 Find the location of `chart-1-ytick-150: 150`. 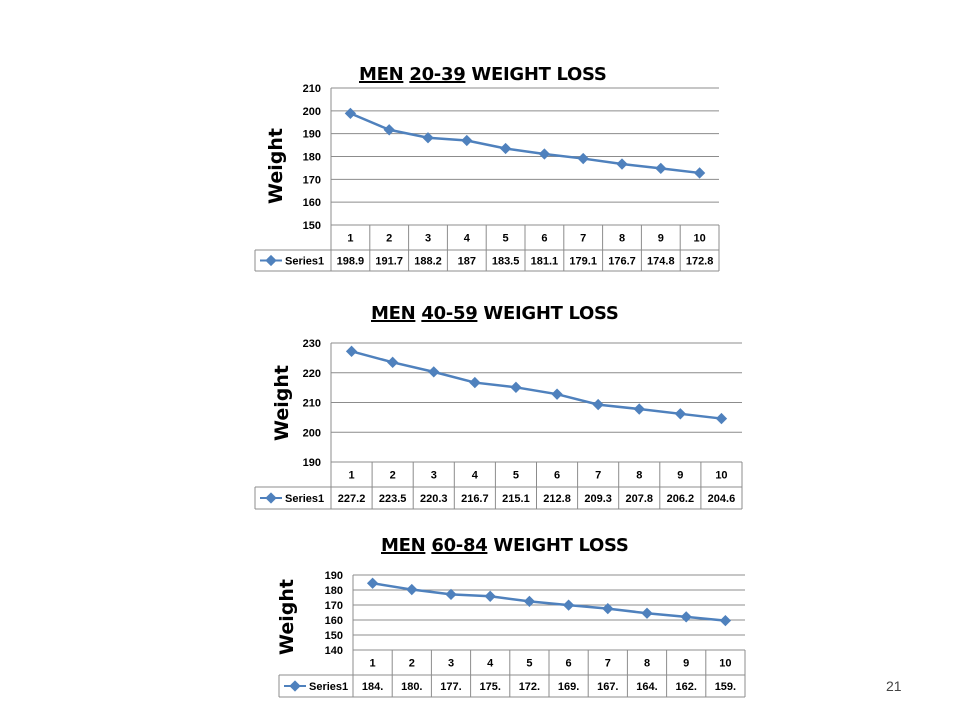

chart-1-ytick-150: 150 is located at coordinates (312, 226).